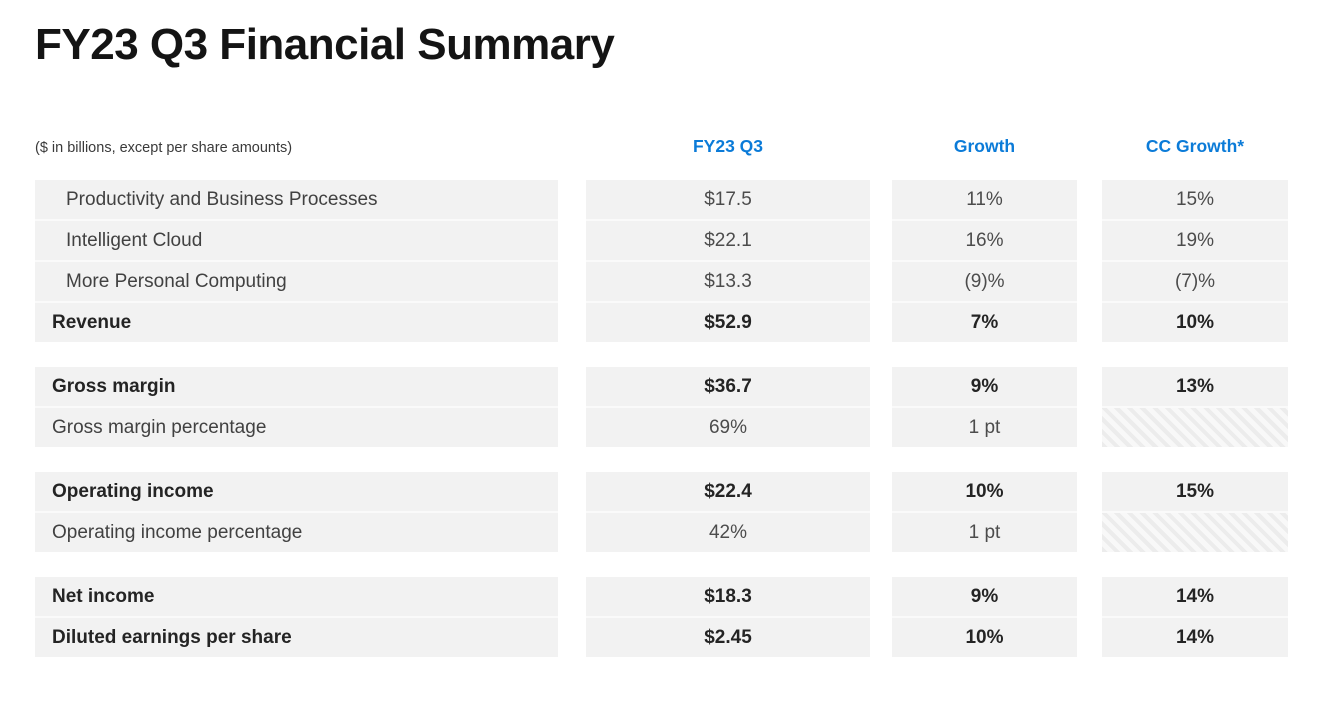 Image resolution: width=1321 pixels, height=703 pixels. Describe the element at coordinates (984, 146) in the screenshot. I see `column-header-growth: Growth` at that location.